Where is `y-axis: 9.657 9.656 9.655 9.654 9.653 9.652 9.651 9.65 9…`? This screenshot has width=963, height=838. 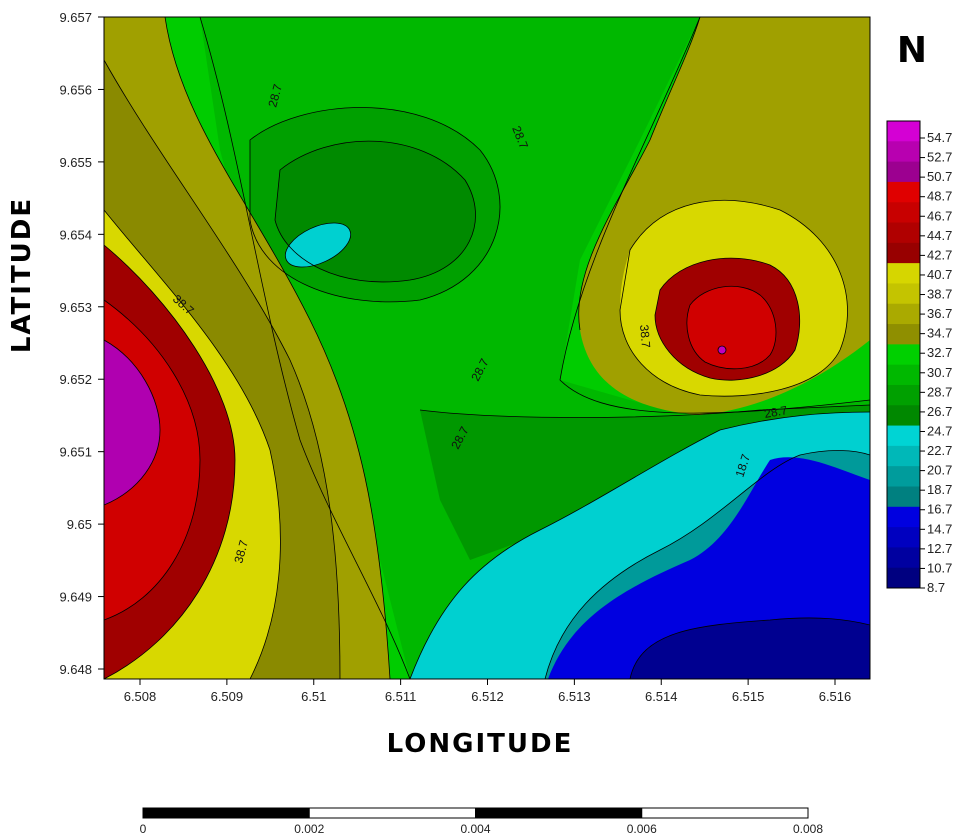
y-axis: 9.657 9.656 9.655 9.654 9.653 9.652 9.651 9.65 9… is located at coordinates (81, 343).